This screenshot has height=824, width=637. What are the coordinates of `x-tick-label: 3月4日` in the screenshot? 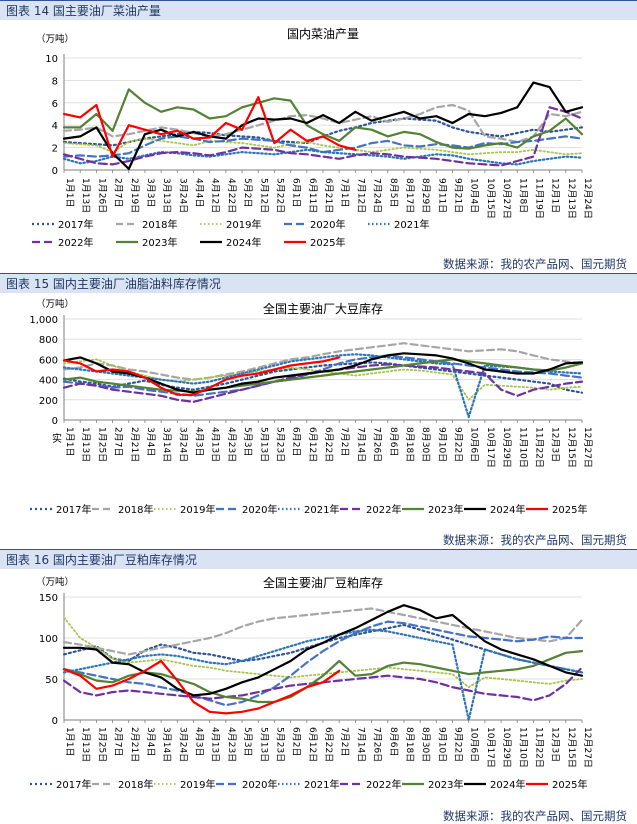 It's located at (150, 441).